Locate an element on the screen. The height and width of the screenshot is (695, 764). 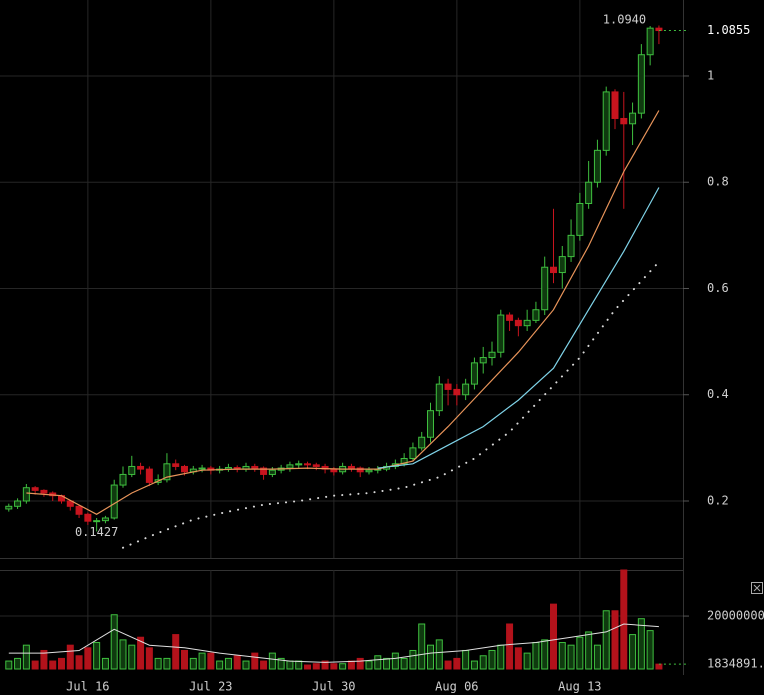
last-price-label: 1.0855 is located at coordinates (728, 30).